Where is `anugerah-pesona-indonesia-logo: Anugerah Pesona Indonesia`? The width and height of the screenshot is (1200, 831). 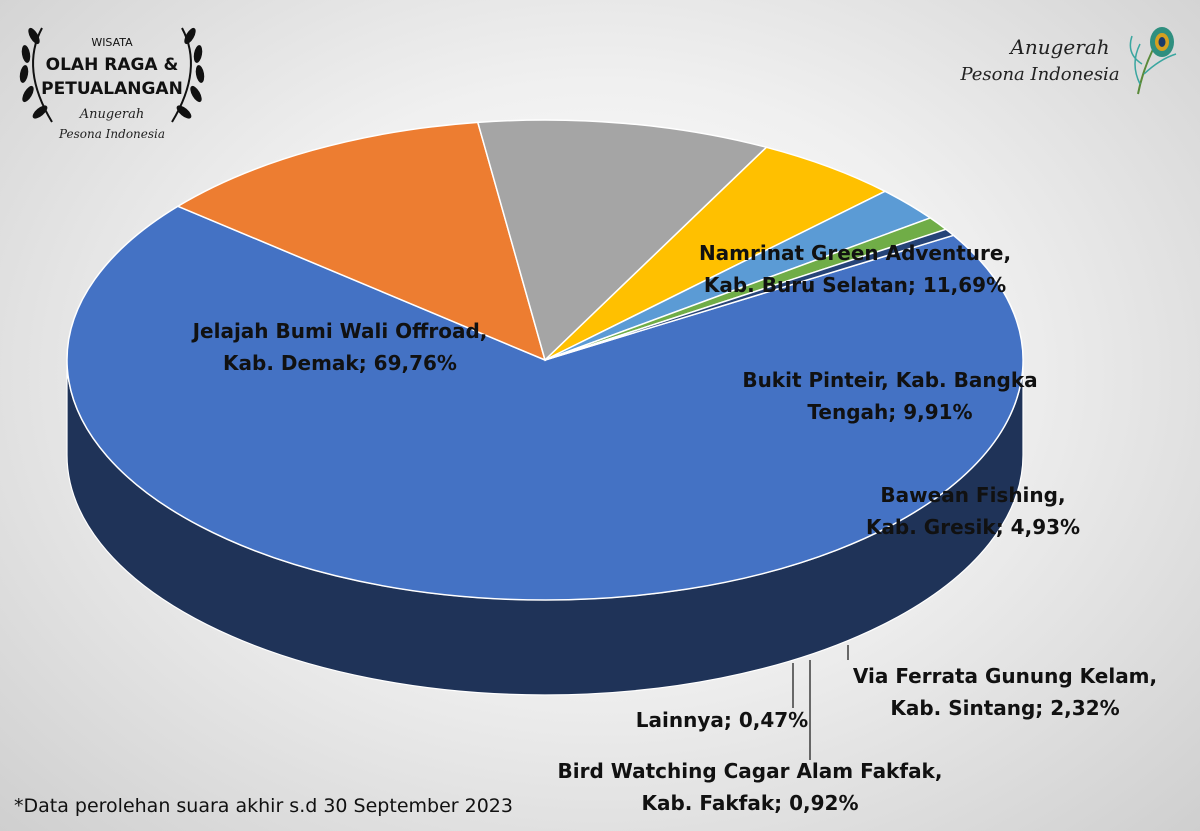 anugerah-pesona-indonesia-logo: Anugerah Pesona Indonesia is located at coordinates (1068, 61).